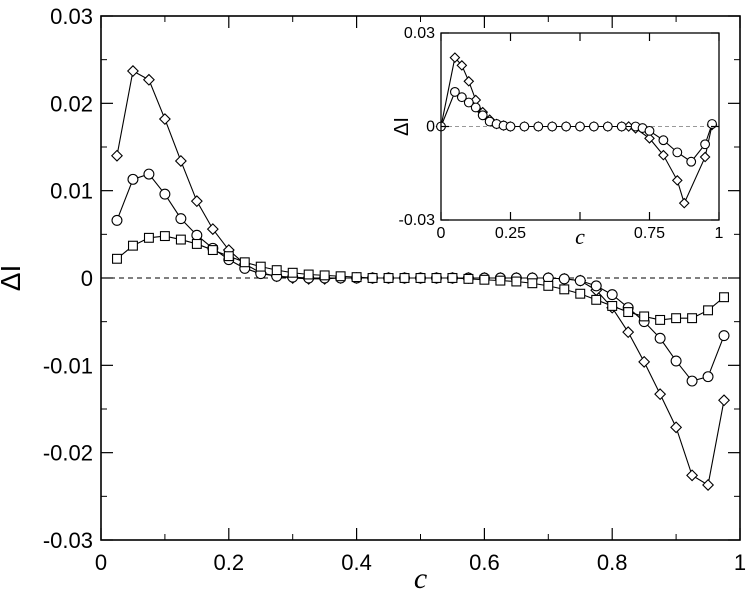 This screenshot has height=596, width=747. Describe the element at coordinates (740, 562) in the screenshot. I see `main-x-tick-label: 1` at that location.